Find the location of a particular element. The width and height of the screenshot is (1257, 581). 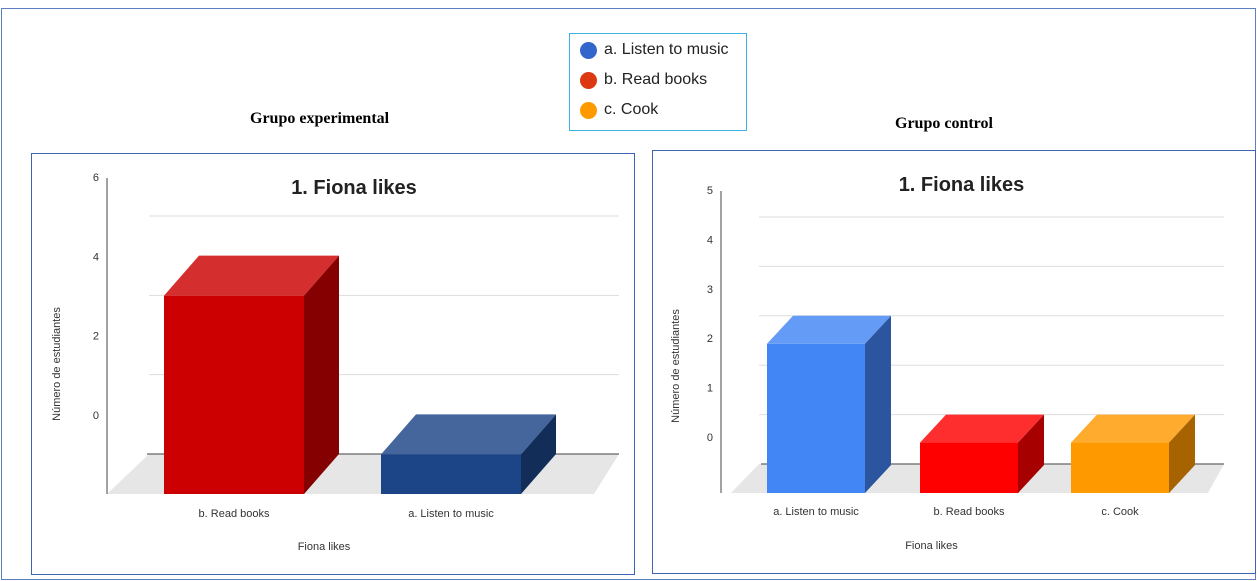

legend-item-read: b. Read books is located at coordinates (643, 80).